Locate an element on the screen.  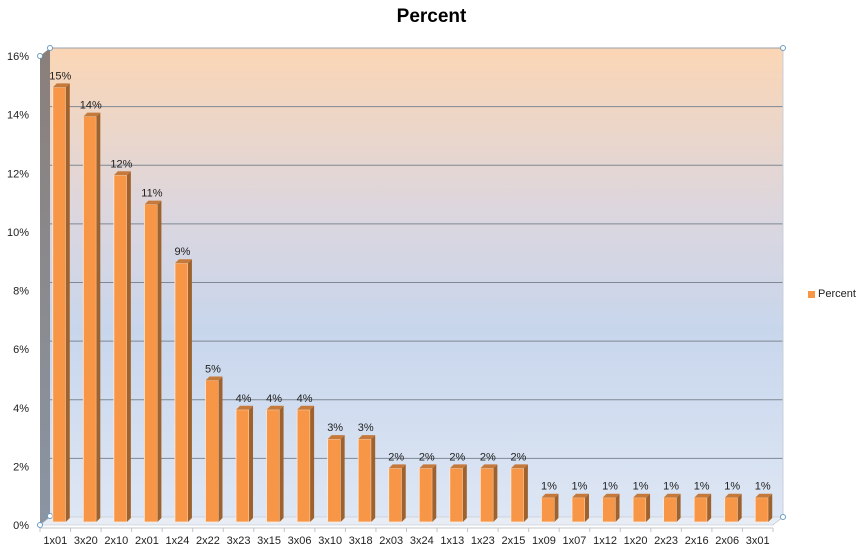
data-label: 14% is located at coordinates (91, 106).